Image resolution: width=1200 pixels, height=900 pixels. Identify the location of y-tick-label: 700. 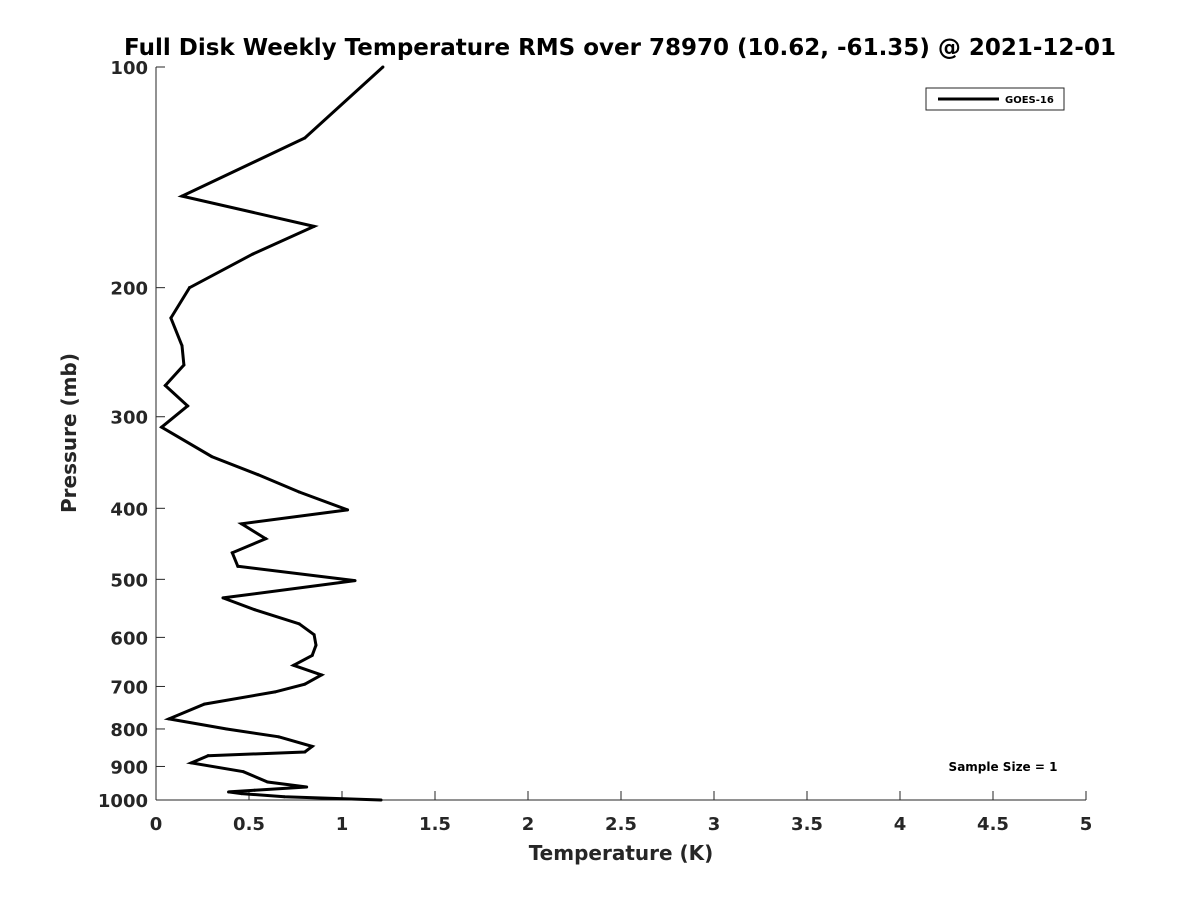
(129, 687).